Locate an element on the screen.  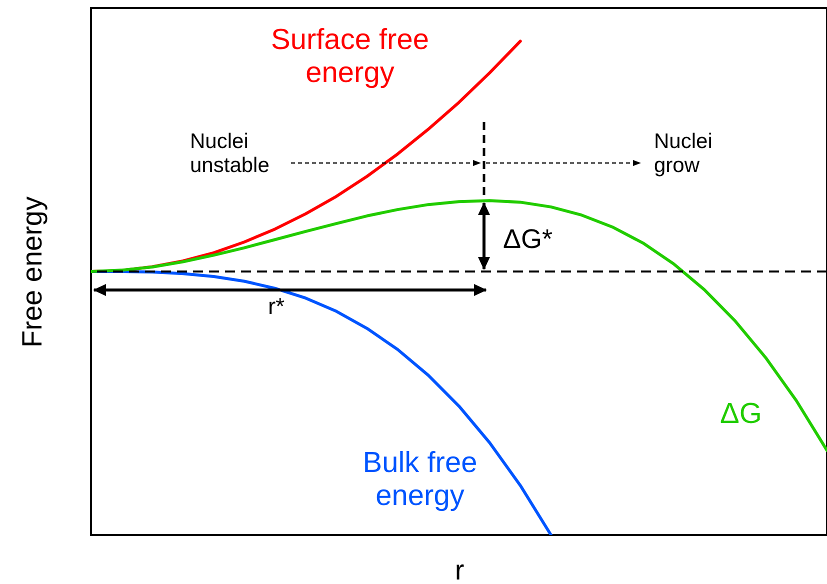
annotation: Nuclei grow is located at coordinates (684, 154).